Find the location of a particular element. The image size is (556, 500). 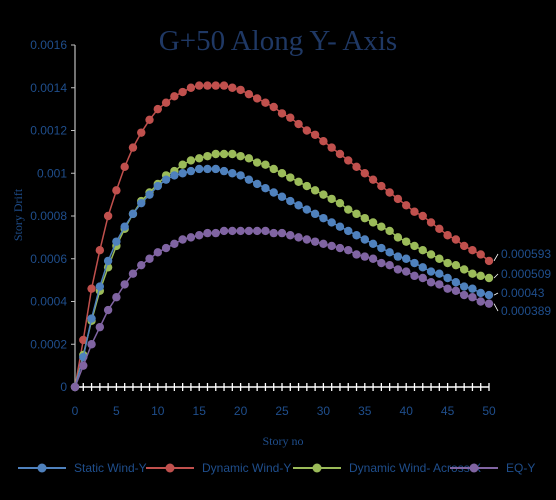

x-tick-label: 45 is located at coordinates (448, 411).